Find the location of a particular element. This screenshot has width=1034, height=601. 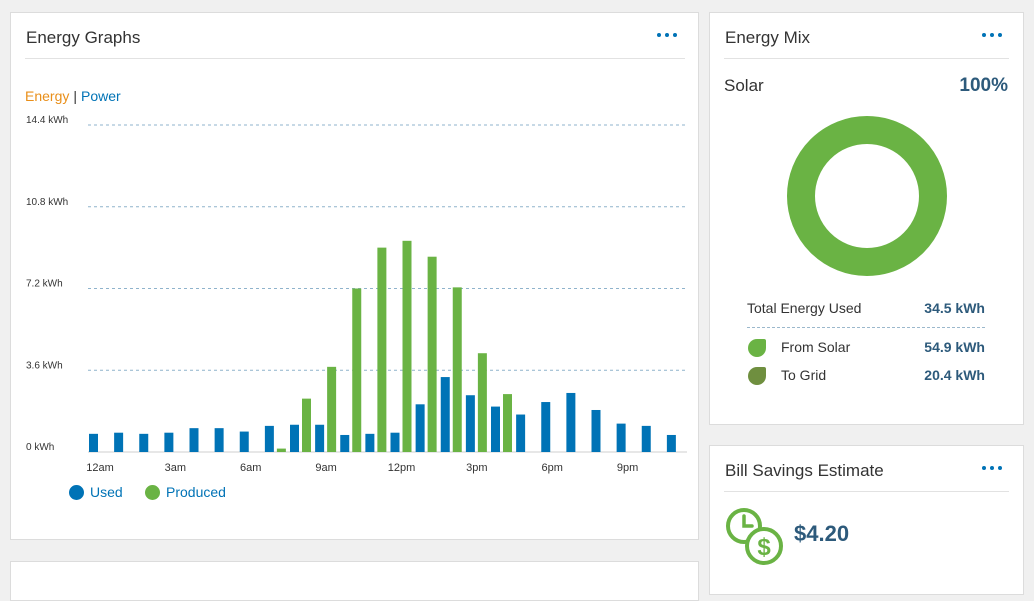

x-tick-label: 3pm is located at coordinates (476, 468).